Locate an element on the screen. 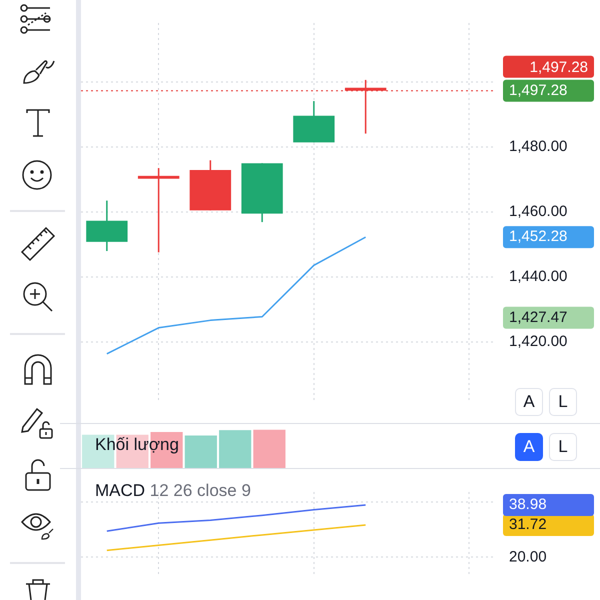 The image size is (600, 600). ref-line-label: 1,497.28 is located at coordinates (559, 67).